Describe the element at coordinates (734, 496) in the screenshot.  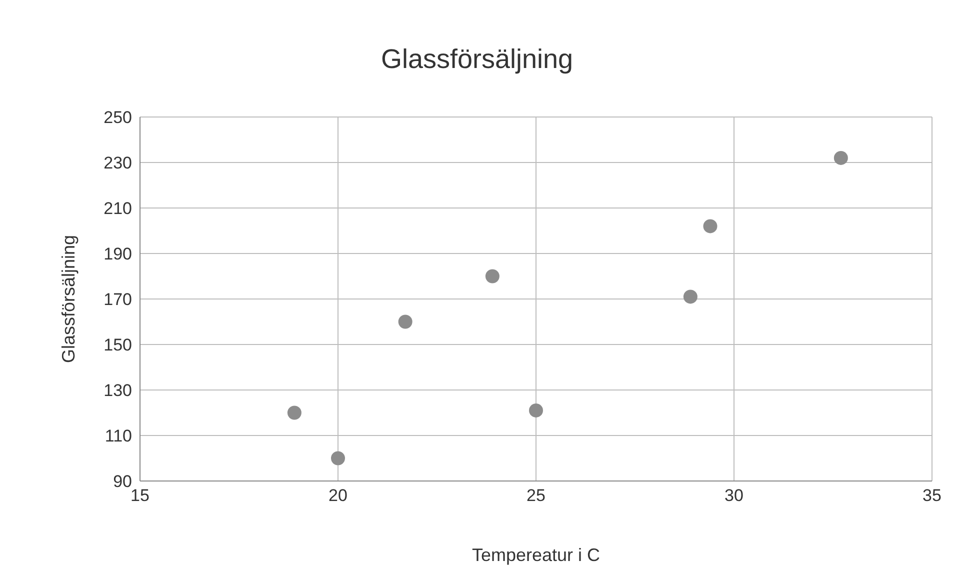
I see `x-tick-label: 30` at that location.